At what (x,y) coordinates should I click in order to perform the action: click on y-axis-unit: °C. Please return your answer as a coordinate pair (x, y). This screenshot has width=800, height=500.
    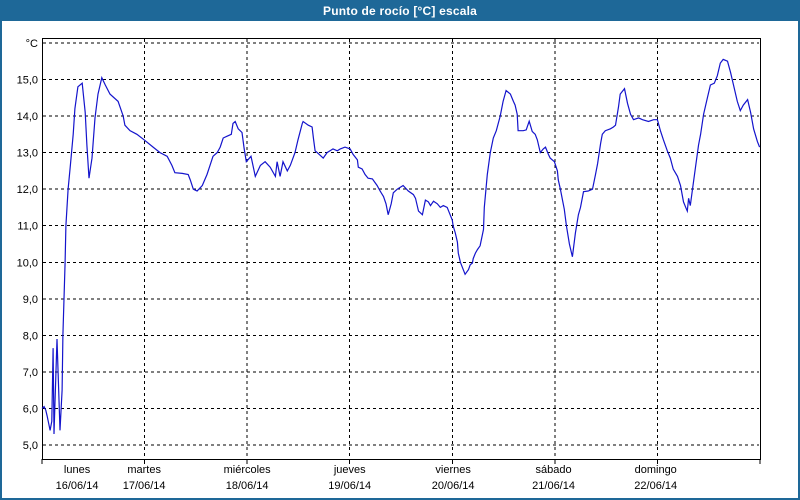
    Looking at the image, I should click on (32, 44).